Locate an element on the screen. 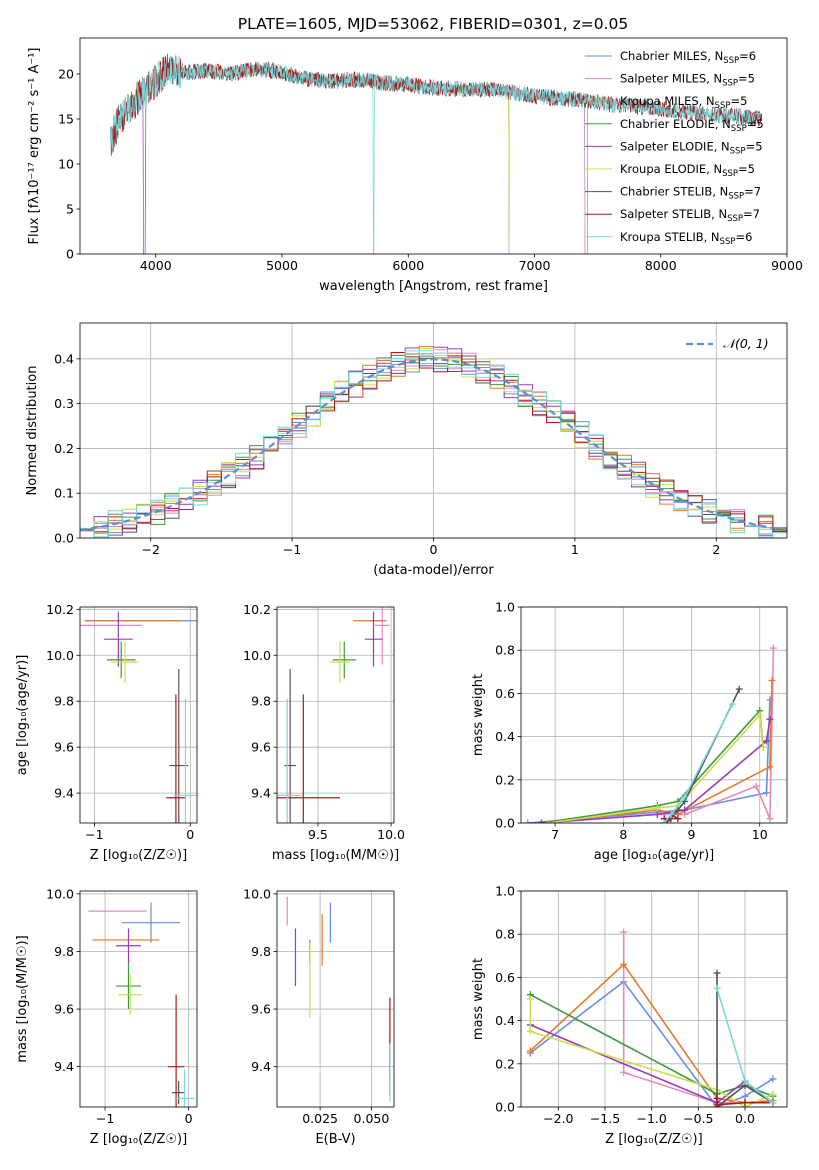 The image size is (819, 1170). spectrum-y-tick-label: 20 is located at coordinates (66, 74).